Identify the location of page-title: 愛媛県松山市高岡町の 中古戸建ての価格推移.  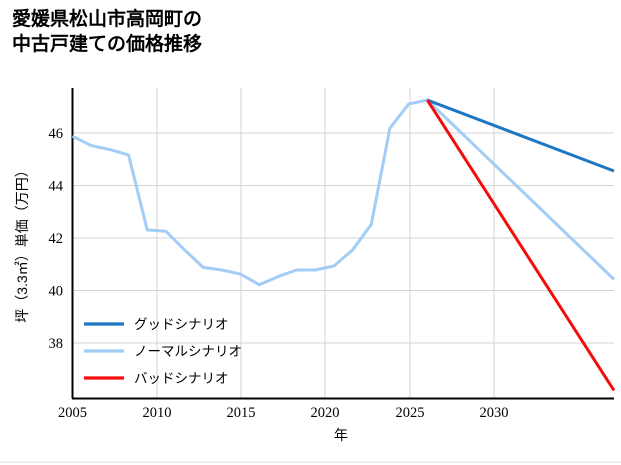
(107, 32).